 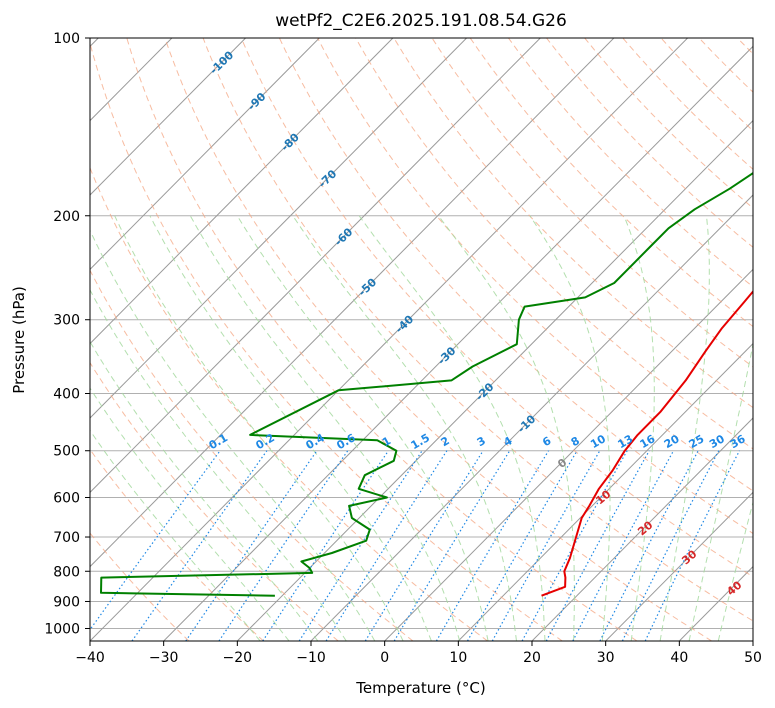 What do you see at coordinates (316, 441) in the screenshot?
I see `mixing-ratio-label: 0.4` at bounding box center [316, 441].